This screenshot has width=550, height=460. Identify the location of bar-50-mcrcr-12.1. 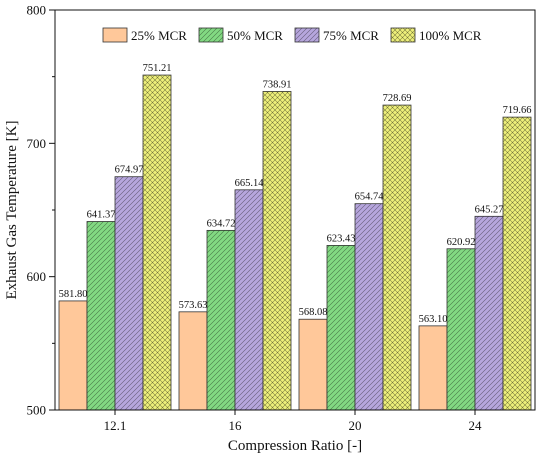
(101, 316).